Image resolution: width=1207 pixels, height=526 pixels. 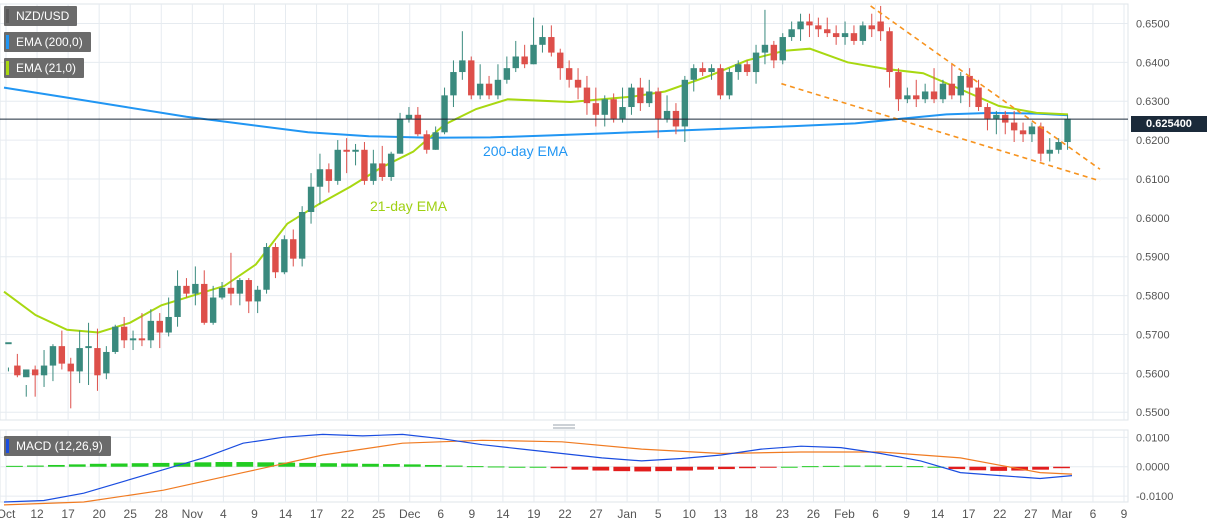 I want to click on ema21-annotation: 21-day EMA, so click(x=409, y=206).